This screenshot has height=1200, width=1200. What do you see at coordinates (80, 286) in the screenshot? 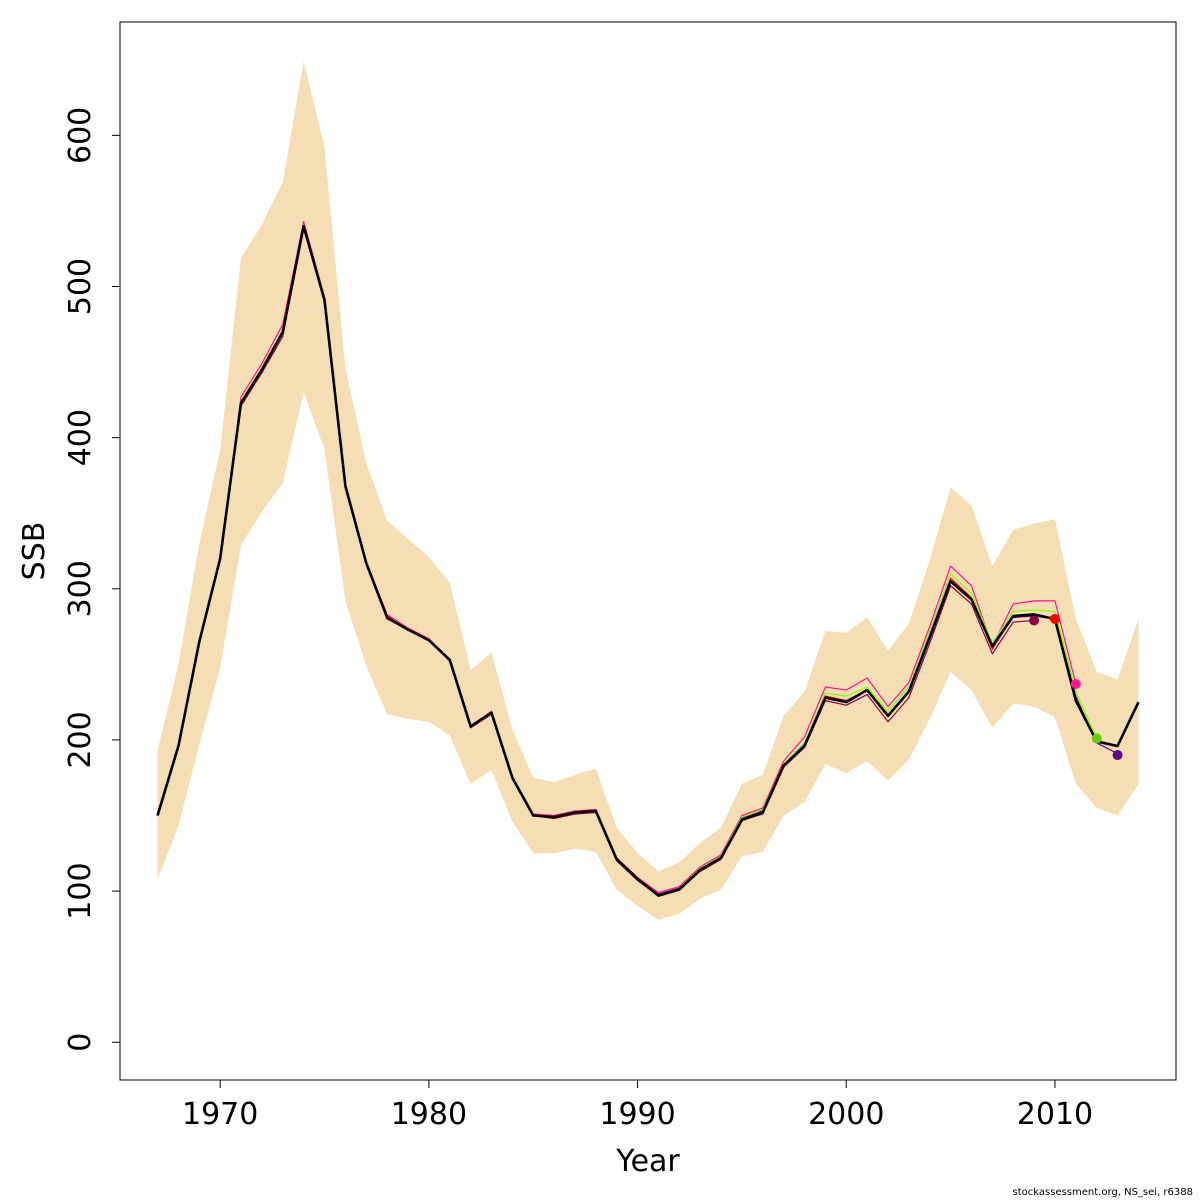
I see `y-tick-label: 500` at bounding box center [80, 286].